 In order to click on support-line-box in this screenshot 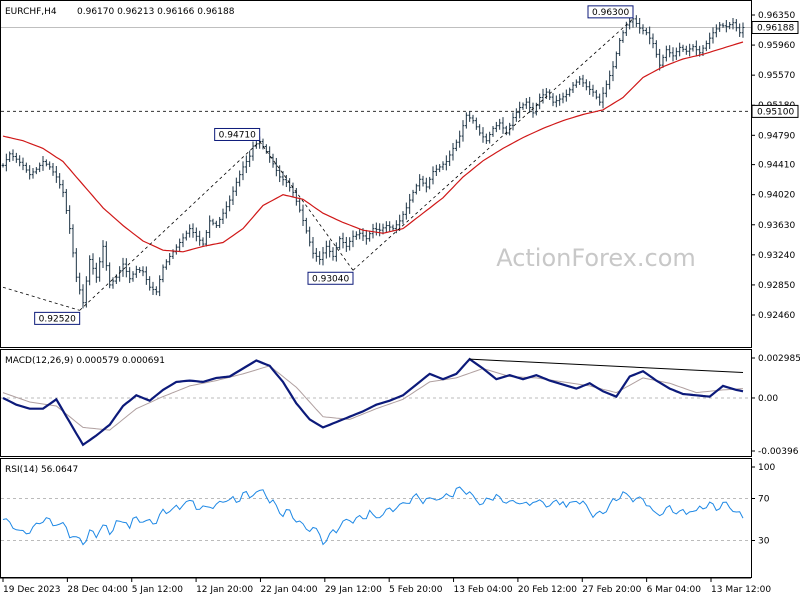, I will do `click(775, 111)`.